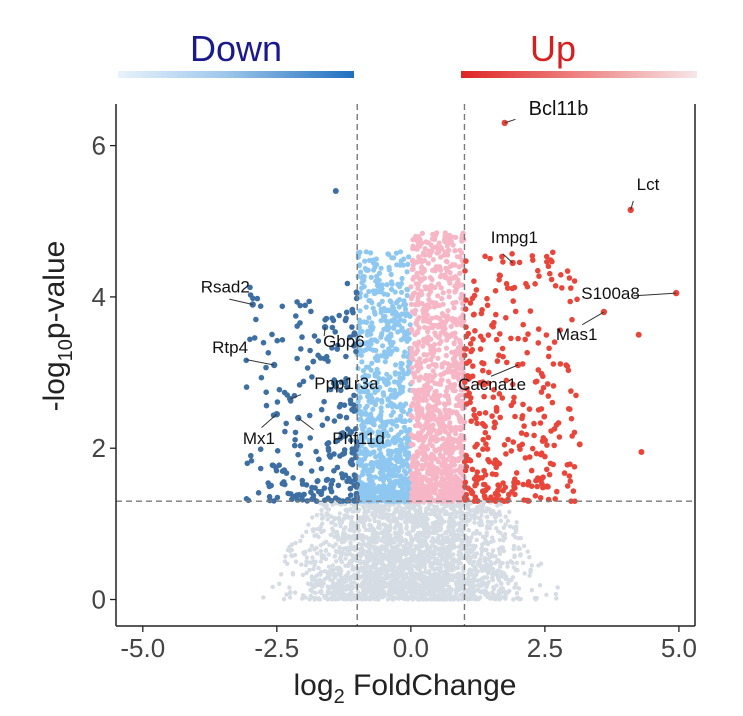 Image resolution: width=743 pixels, height=716 pixels. I want to click on up-header: Up, so click(553, 48).